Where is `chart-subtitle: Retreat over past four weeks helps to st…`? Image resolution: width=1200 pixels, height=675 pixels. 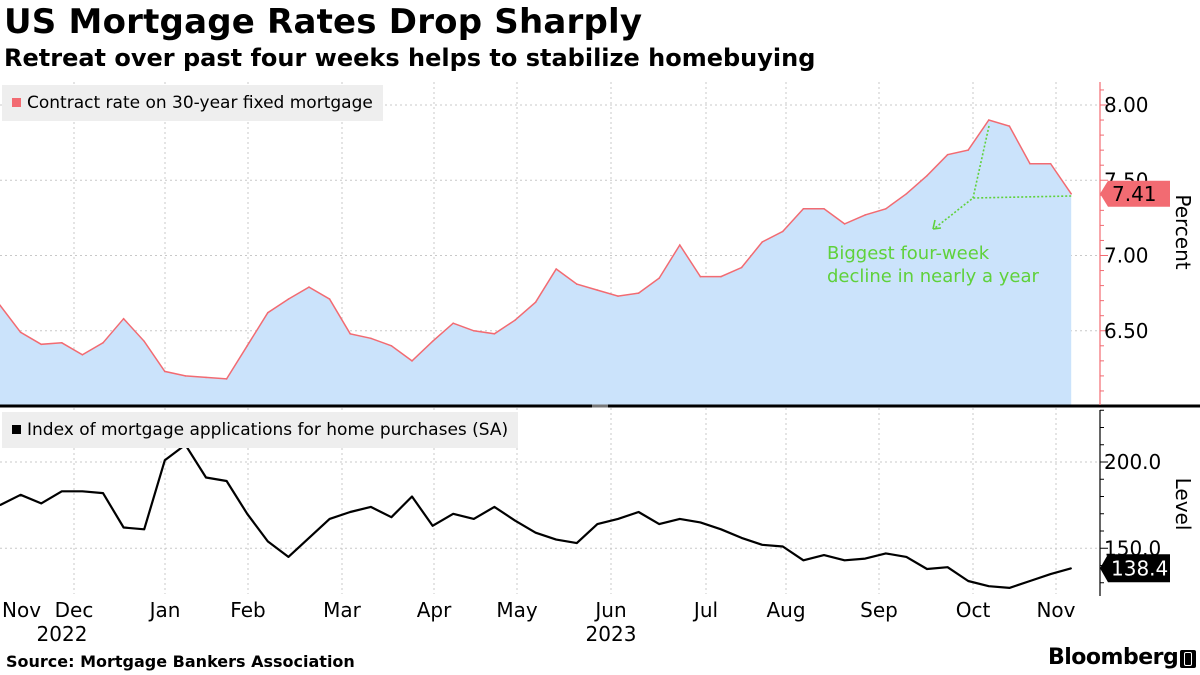 chart-subtitle: Retreat over past four weeks helps to st… is located at coordinates (410, 58).